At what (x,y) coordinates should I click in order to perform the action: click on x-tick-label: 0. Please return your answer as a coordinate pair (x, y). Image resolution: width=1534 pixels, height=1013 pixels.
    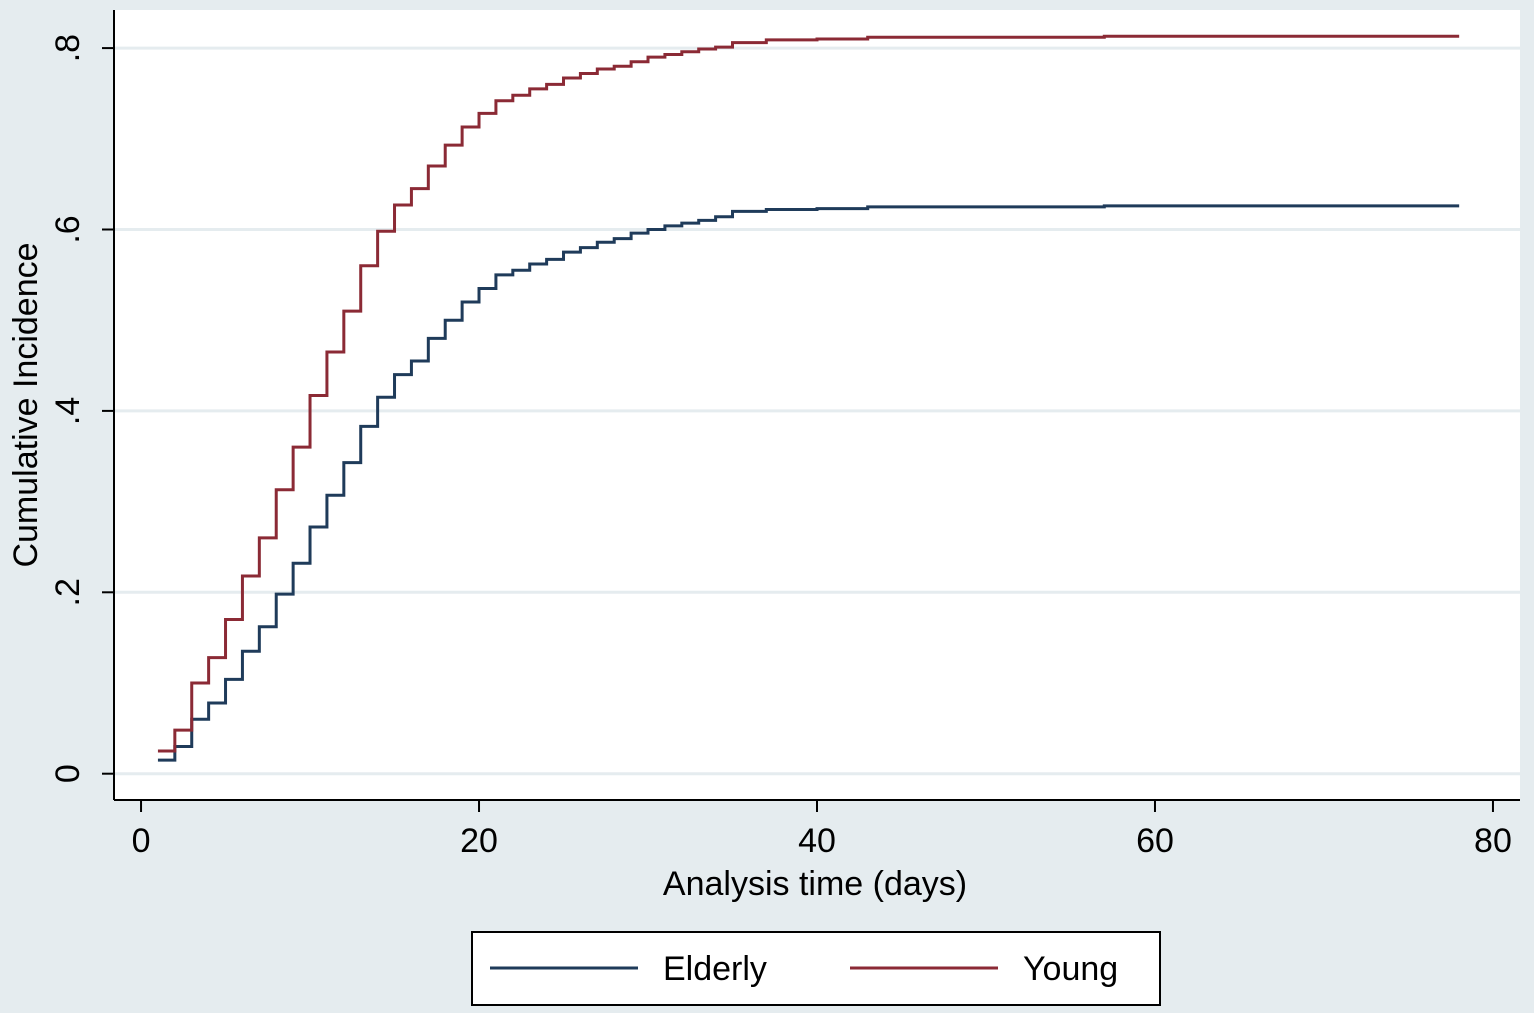
    Looking at the image, I should click on (141, 841).